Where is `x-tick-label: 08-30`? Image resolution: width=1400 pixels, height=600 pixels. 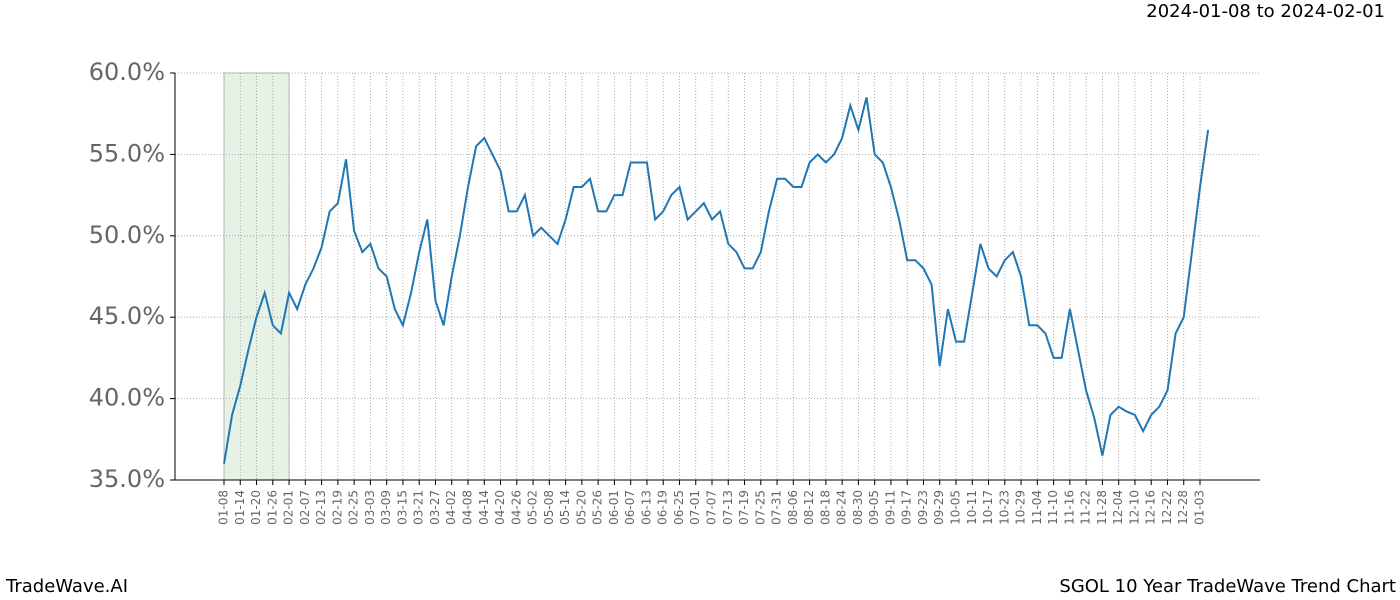 x-tick-label: 08-30 is located at coordinates (858, 507).